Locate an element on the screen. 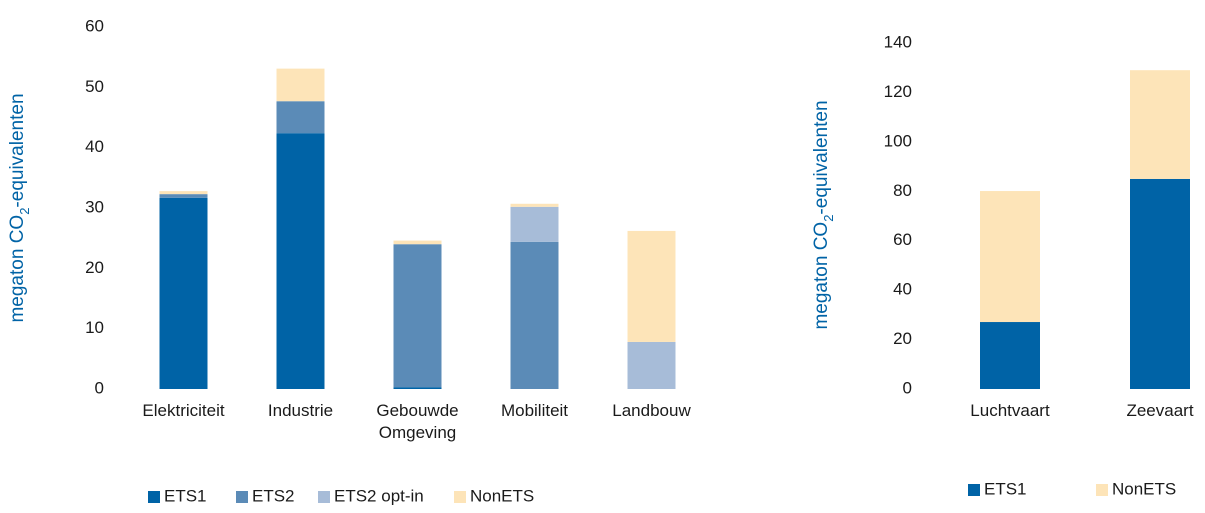  x-tick-label: Landbouw is located at coordinates (651, 410).